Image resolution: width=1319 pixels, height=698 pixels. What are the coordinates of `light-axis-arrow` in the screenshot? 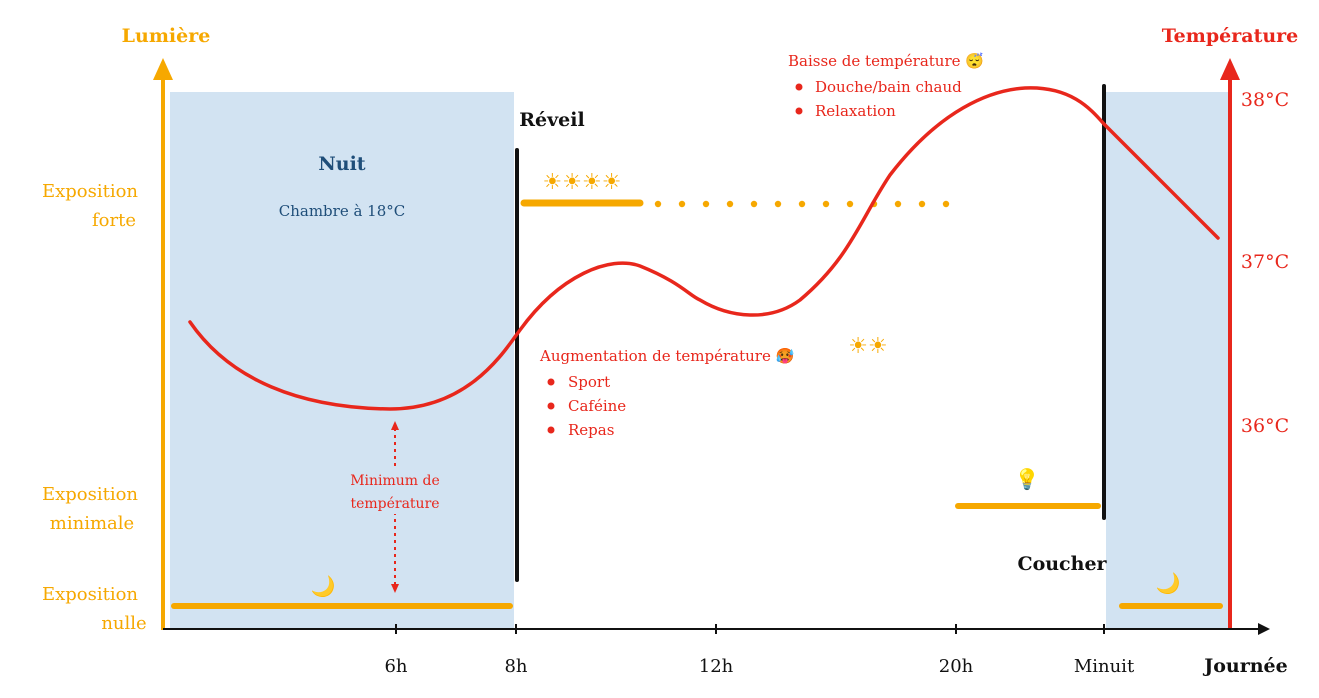 It's located at (163, 69).